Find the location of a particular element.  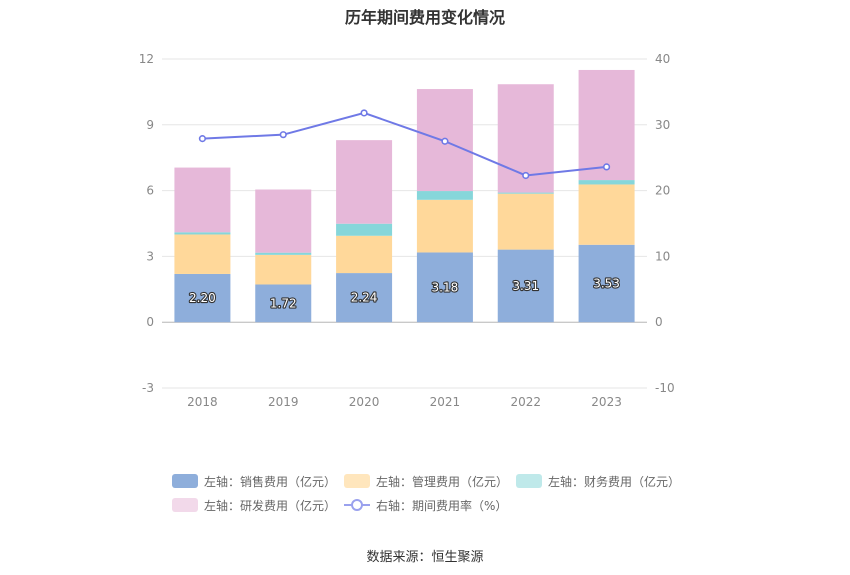

legend-item-admin: 左轴：管理费用（亿元） is located at coordinates (426, 481).